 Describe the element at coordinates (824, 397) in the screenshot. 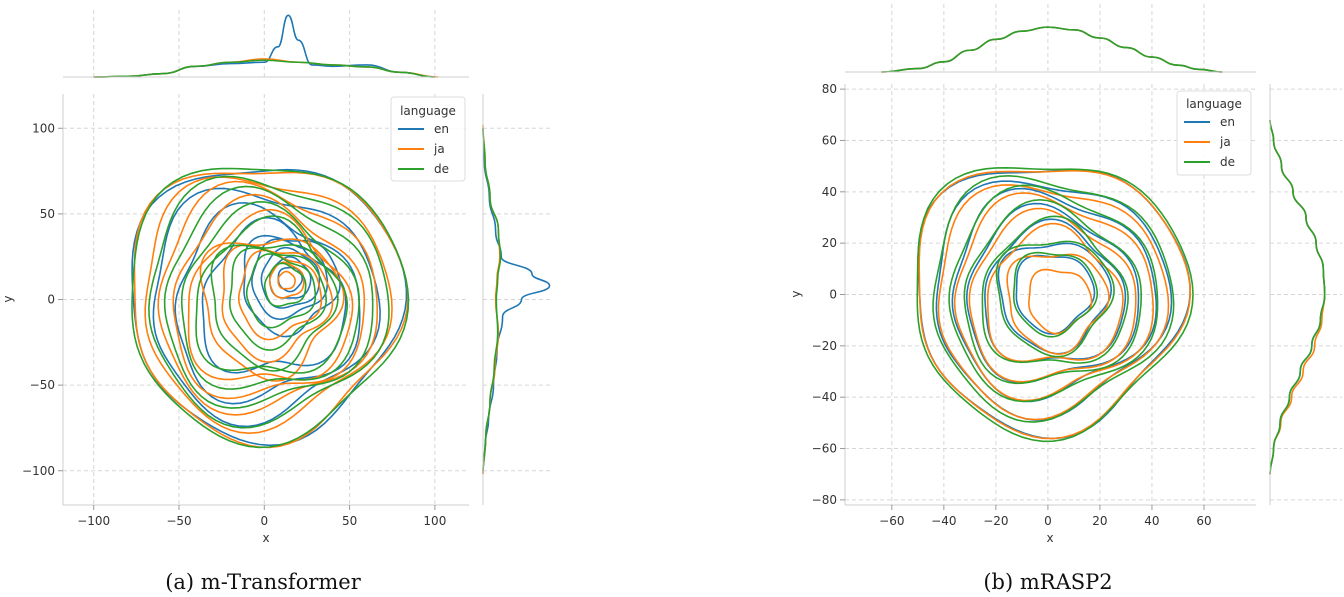

I see `chart-b-y-tick-label: −40` at that location.